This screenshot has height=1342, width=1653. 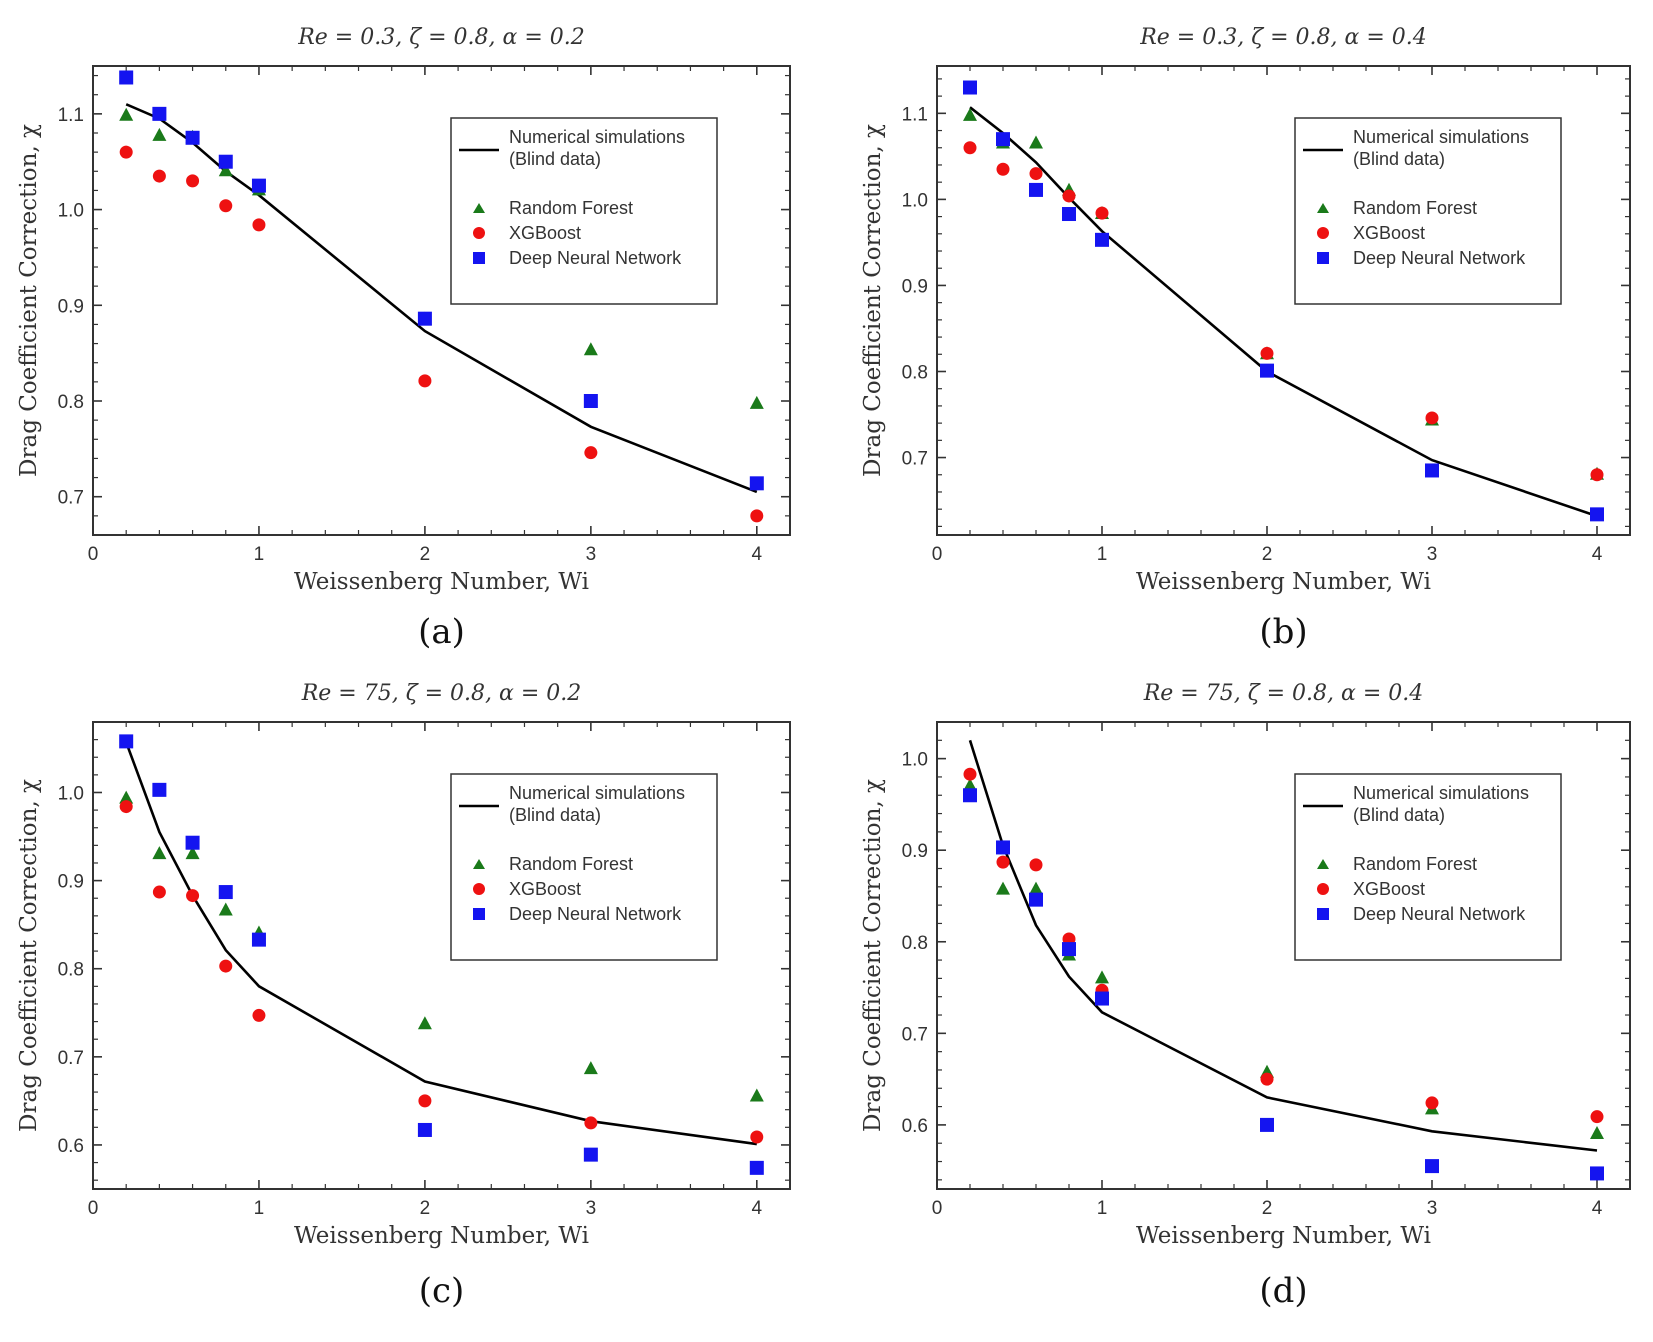 What do you see at coordinates (442, 1291) in the screenshot?
I see `panel-caption: (c)` at bounding box center [442, 1291].